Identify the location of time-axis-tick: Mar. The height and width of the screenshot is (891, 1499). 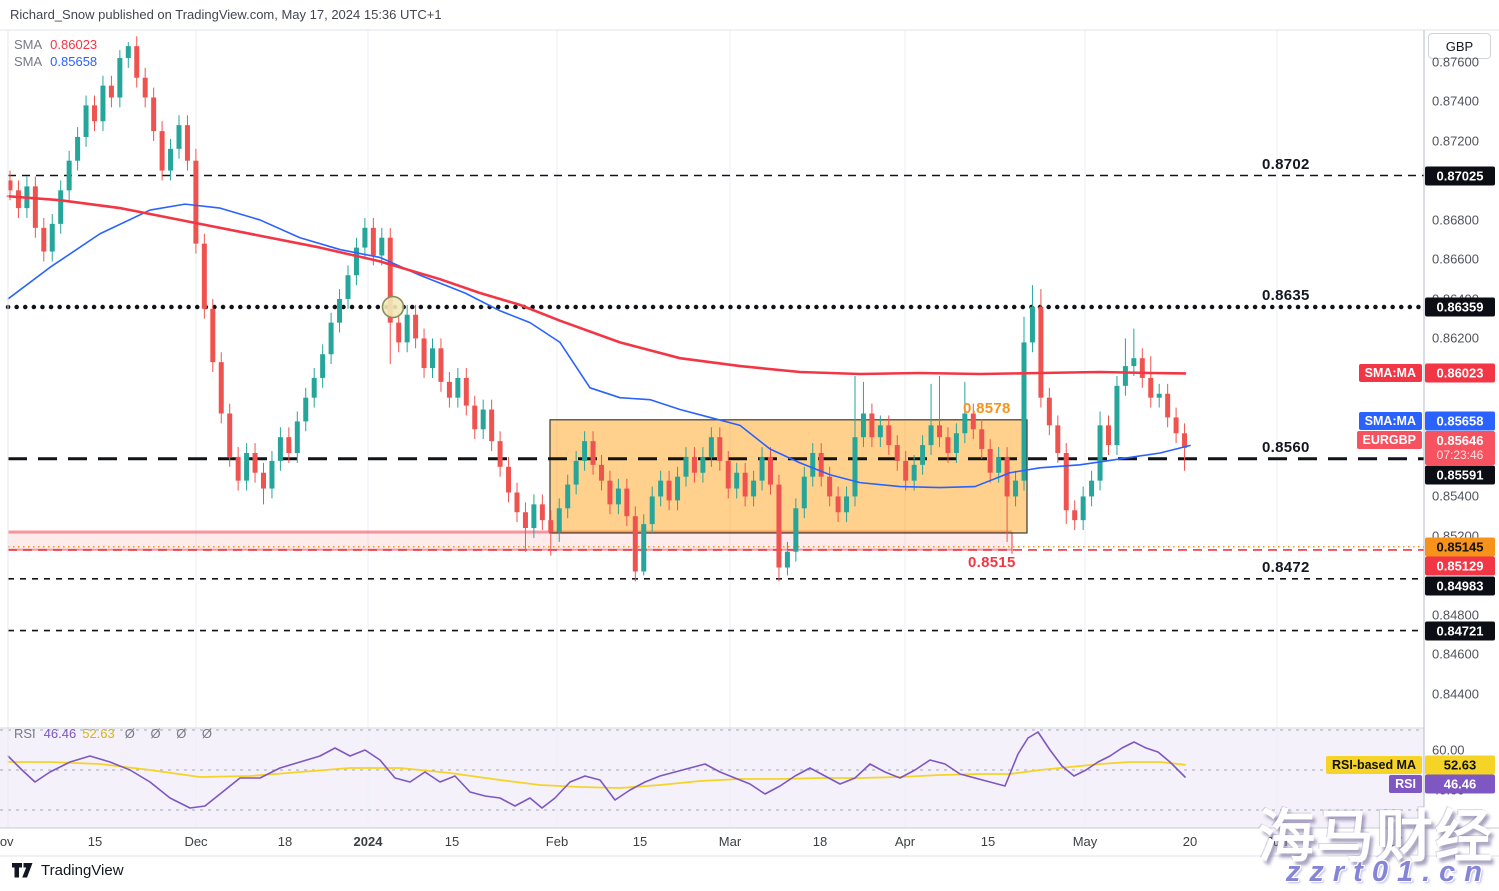
(730, 841).